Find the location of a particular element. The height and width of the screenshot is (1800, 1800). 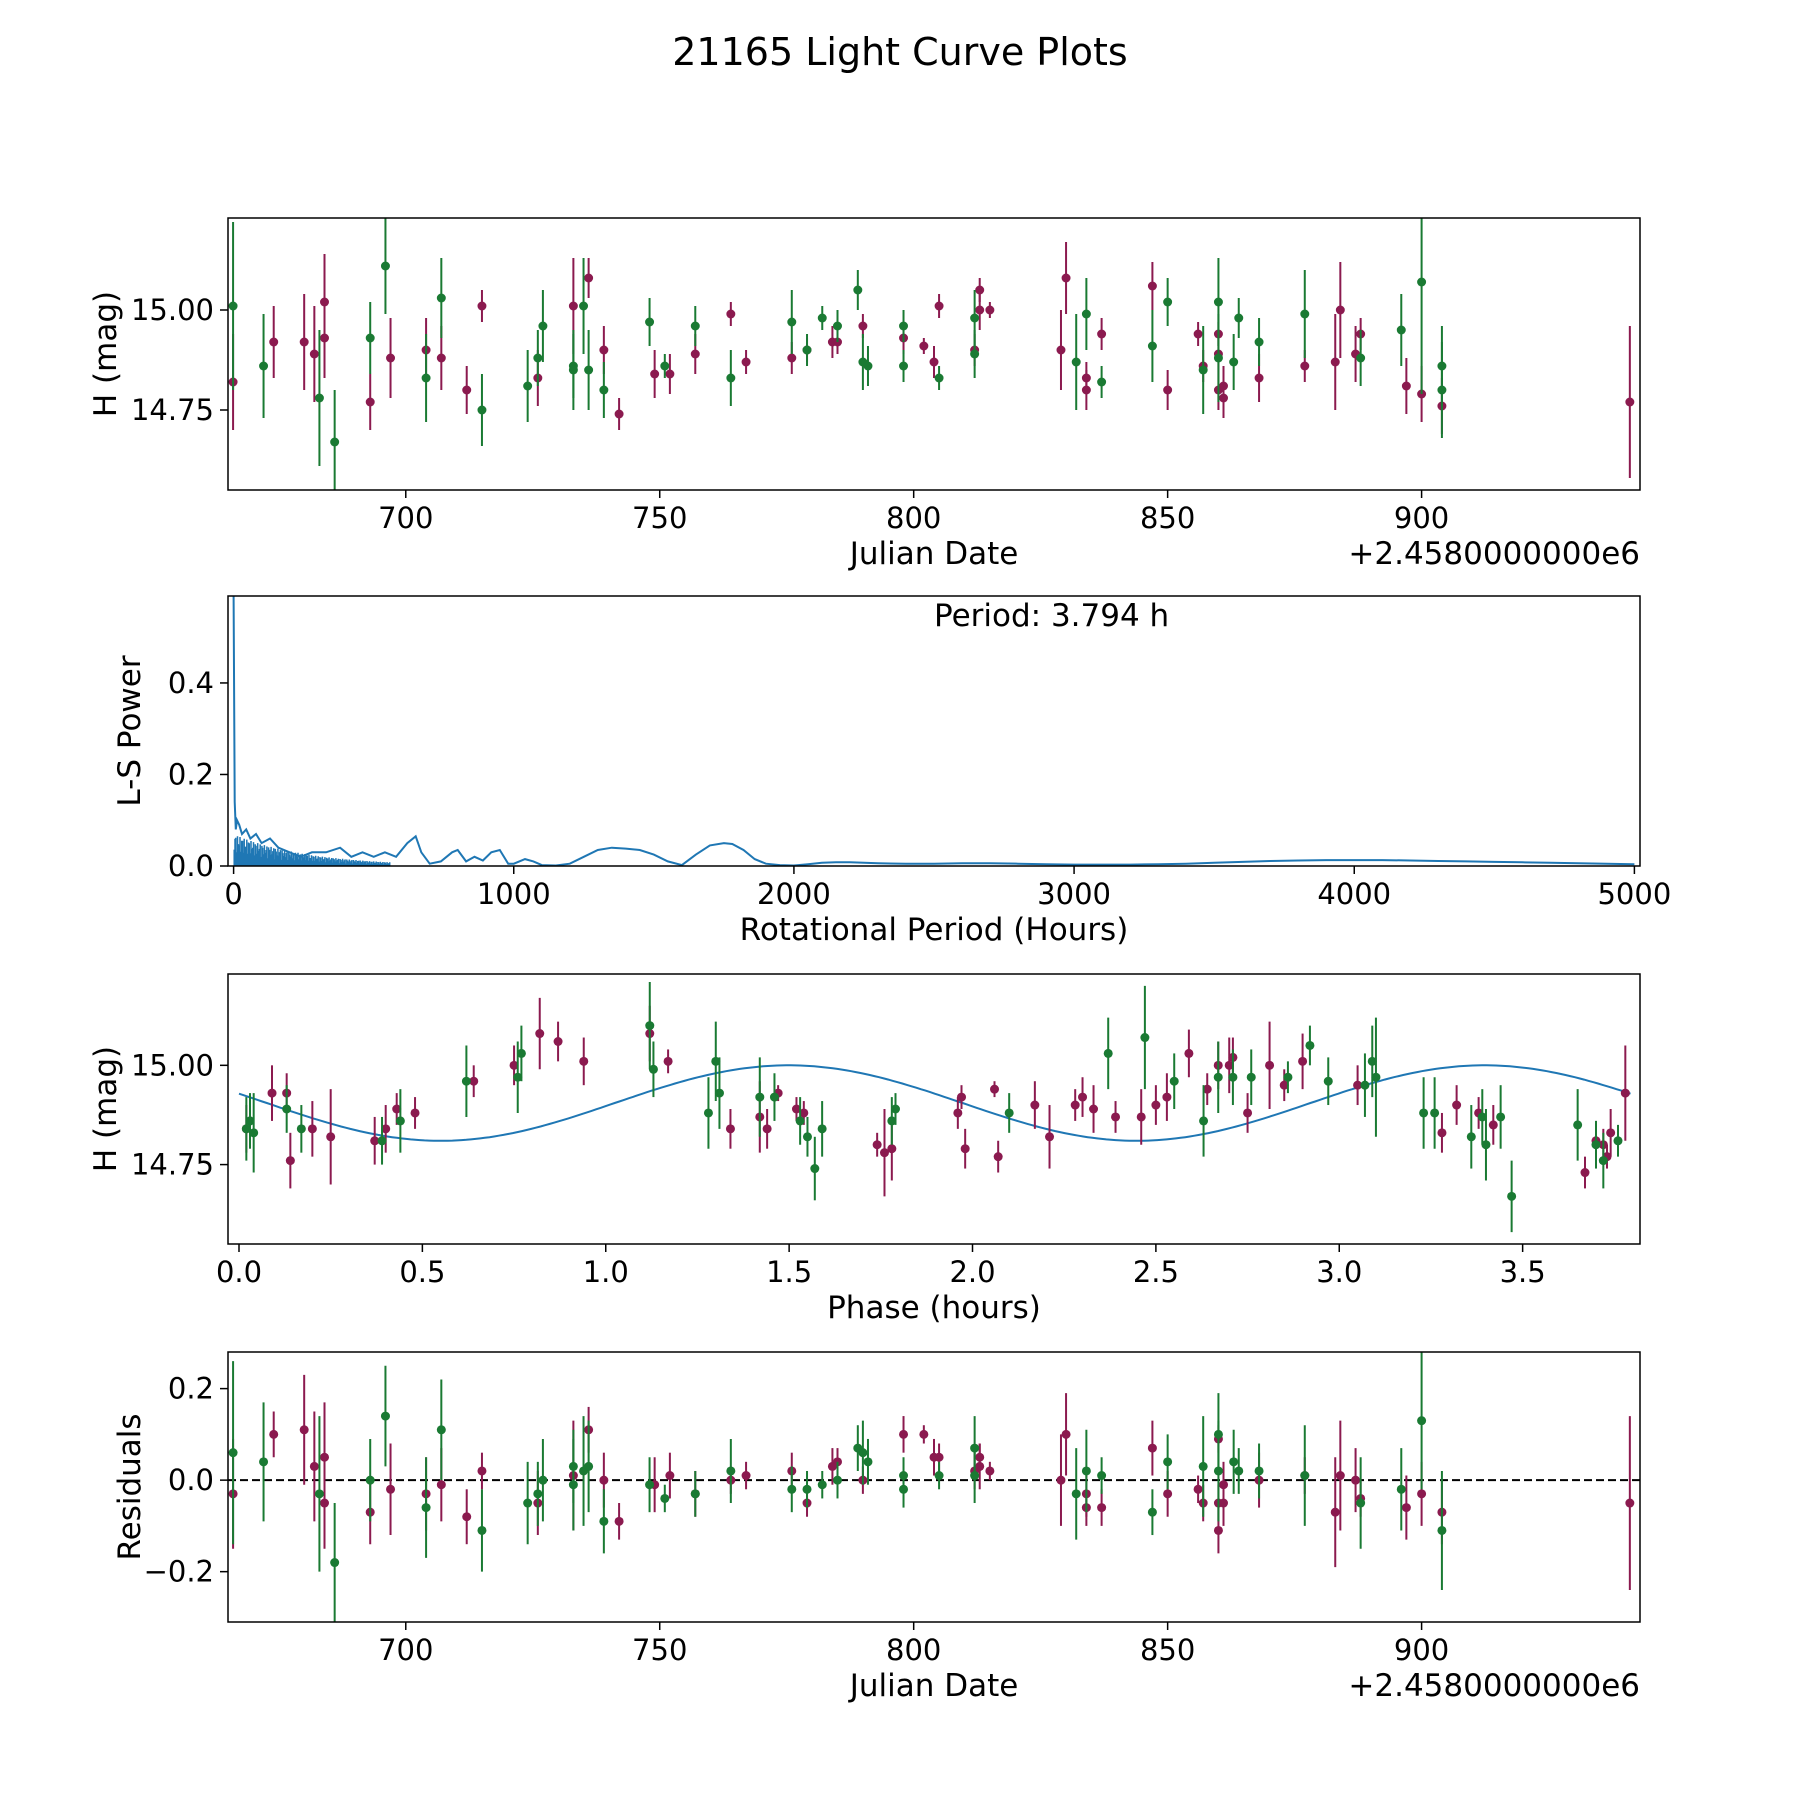

y-tick-label: −0.2 is located at coordinates (179, 1572).